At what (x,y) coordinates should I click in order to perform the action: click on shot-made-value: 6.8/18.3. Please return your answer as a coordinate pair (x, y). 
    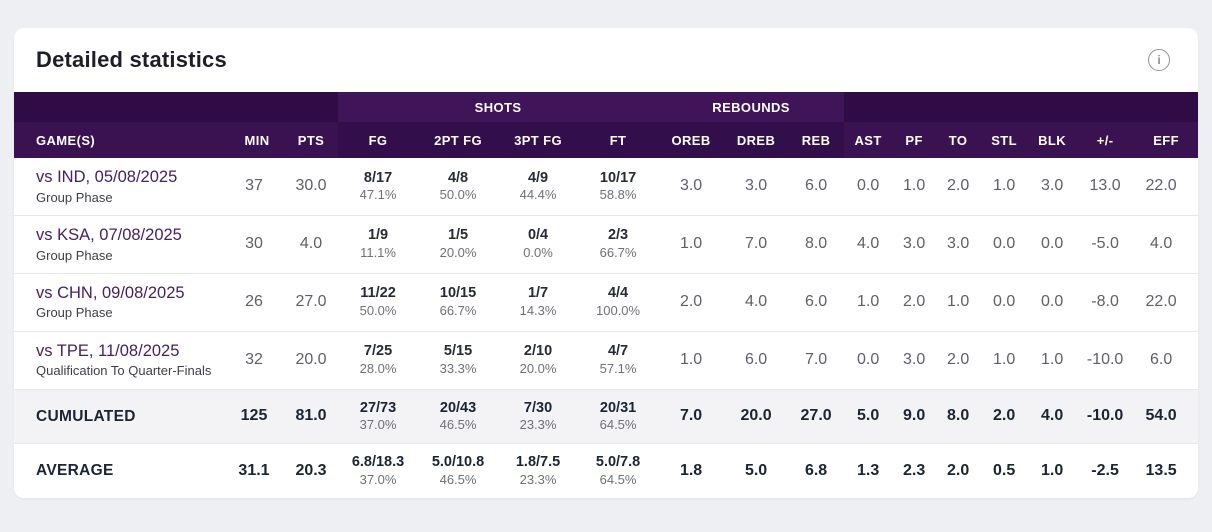
    Looking at the image, I should click on (378, 462).